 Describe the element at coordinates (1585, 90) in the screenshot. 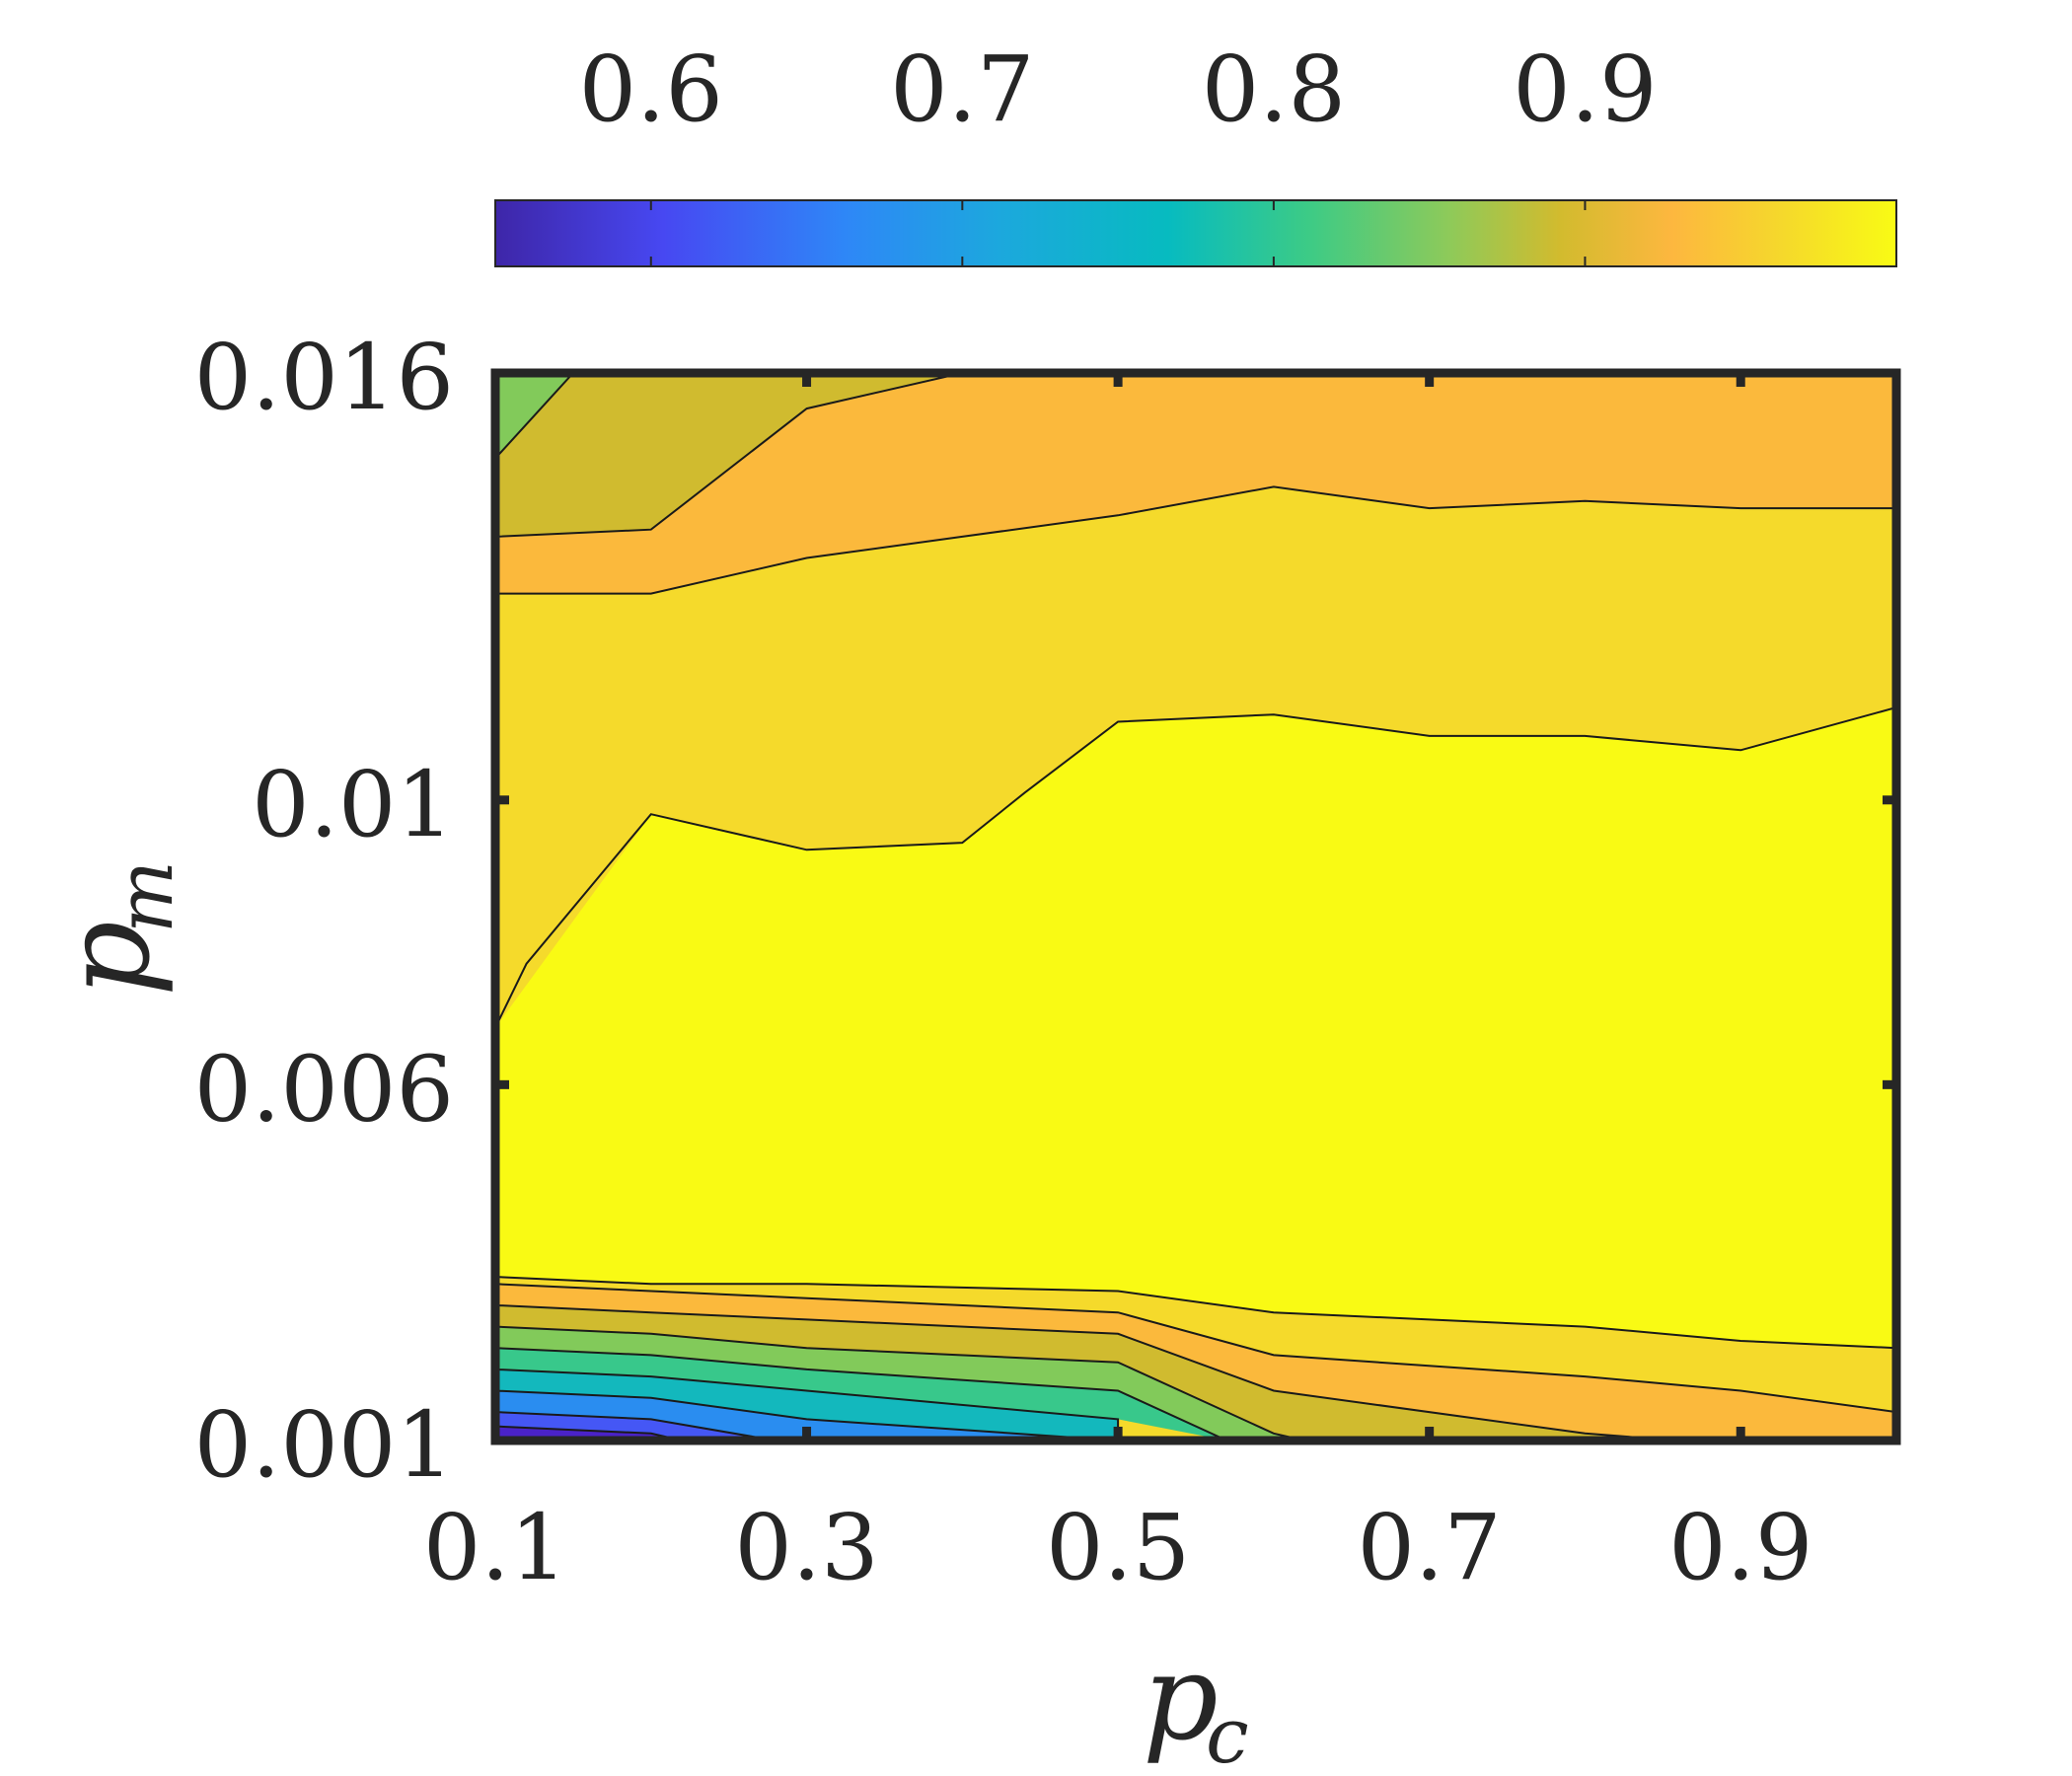

I see `colorbar-tick-label: 0.9` at that location.